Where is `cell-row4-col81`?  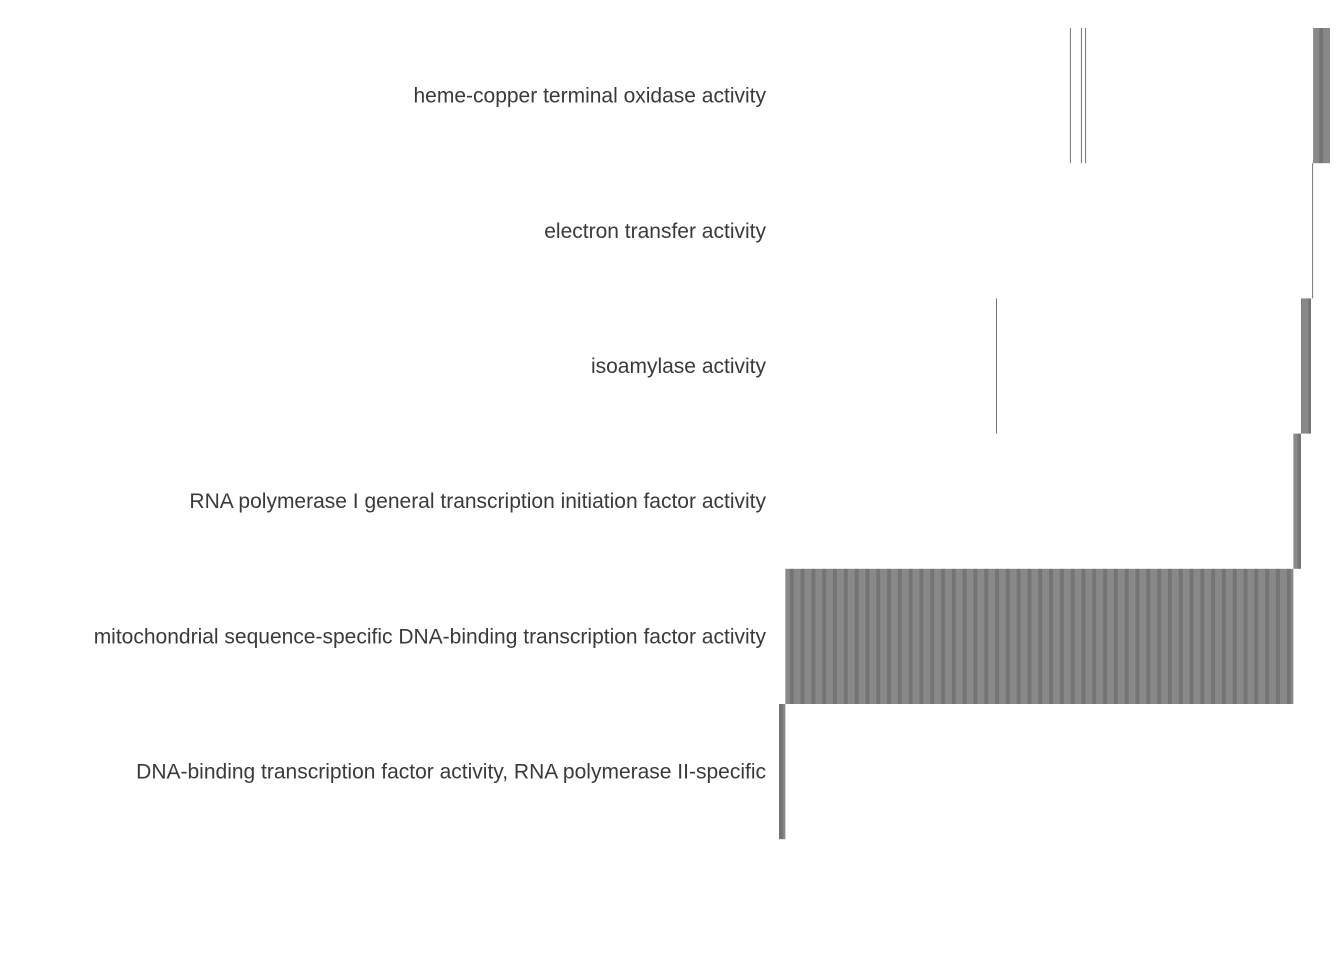 cell-row4-col81 is located at coordinates (868, 636).